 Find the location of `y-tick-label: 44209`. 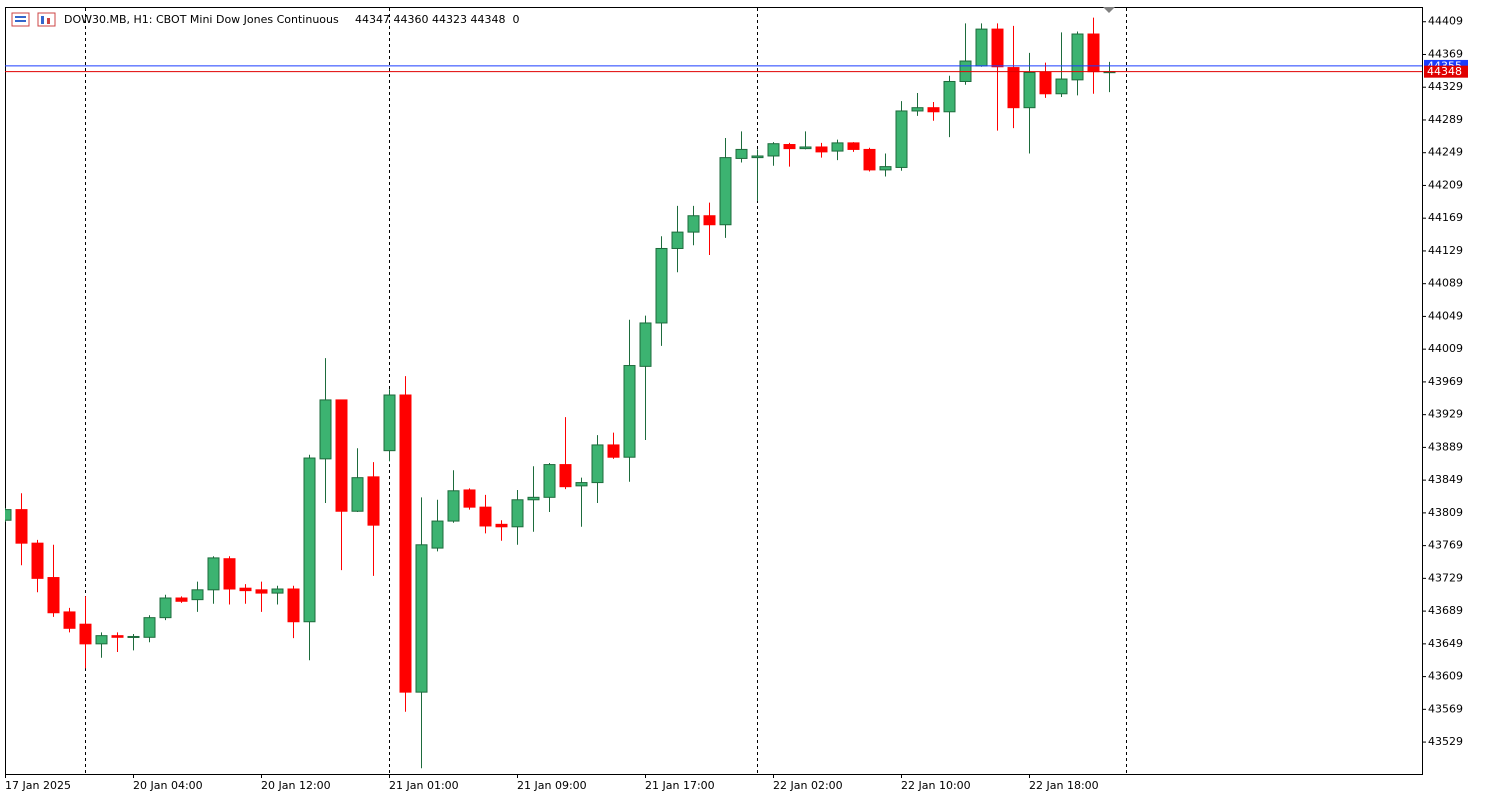

y-tick-label: 44209 is located at coordinates (1445, 184).